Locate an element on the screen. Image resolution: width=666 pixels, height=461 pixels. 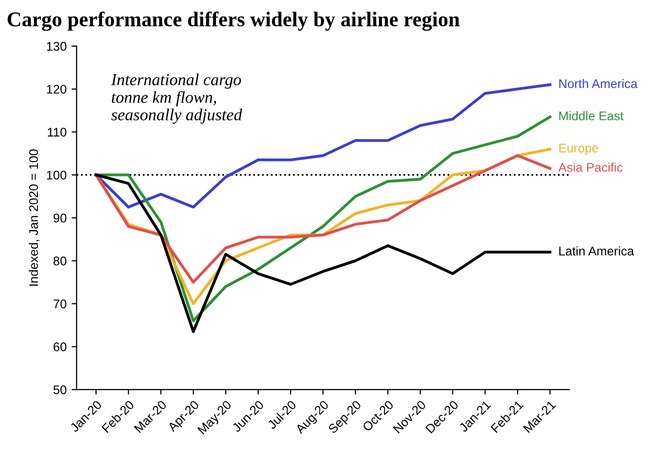
y-tick-label: 60 is located at coordinates (60, 347).